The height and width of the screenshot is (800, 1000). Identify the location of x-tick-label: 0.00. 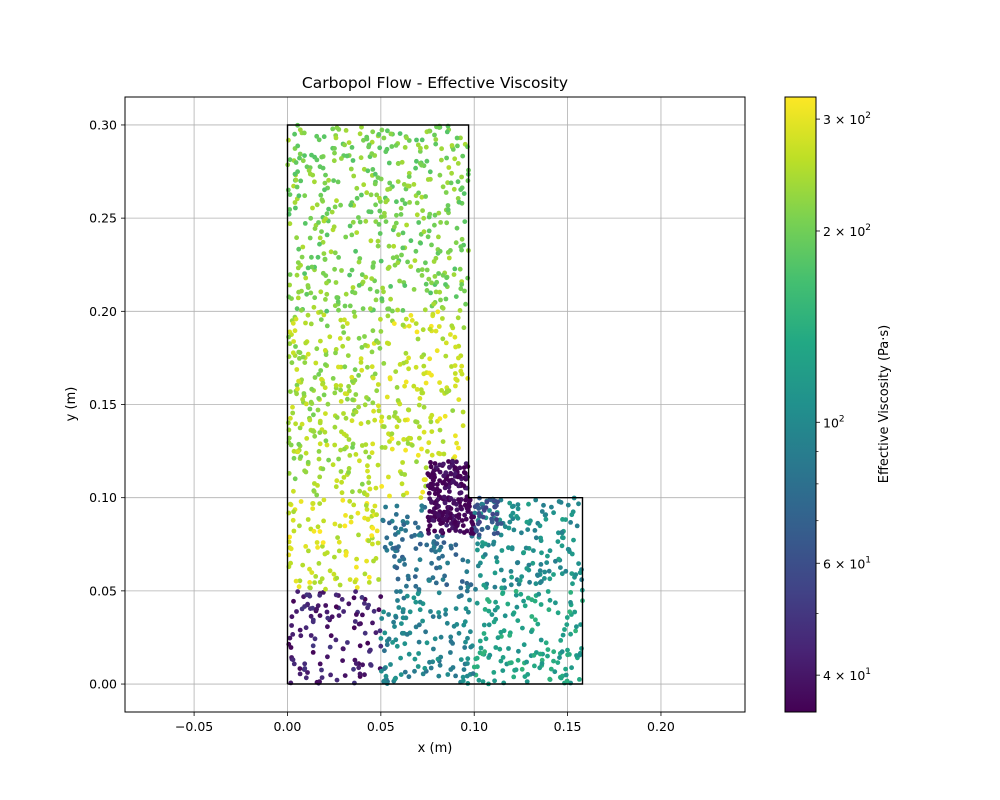
(288, 726).